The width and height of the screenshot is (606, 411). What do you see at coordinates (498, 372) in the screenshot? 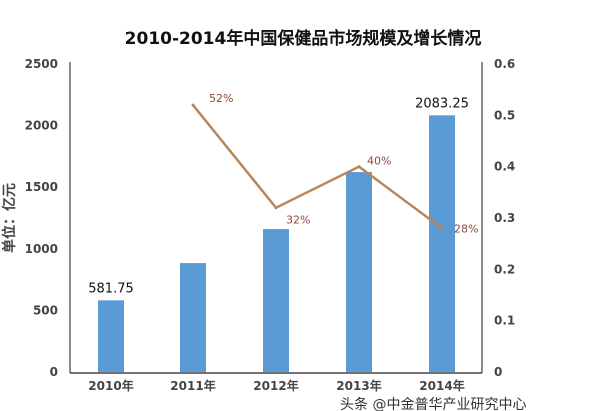
I see `right-tick-label: 0` at bounding box center [498, 372].